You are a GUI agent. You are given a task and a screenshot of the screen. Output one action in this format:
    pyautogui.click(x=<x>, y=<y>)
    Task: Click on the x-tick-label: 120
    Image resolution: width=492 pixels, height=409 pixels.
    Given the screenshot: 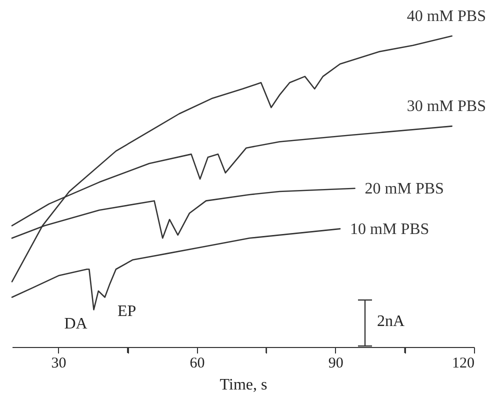 What is the action you would take?
    pyautogui.click(x=463, y=364)
    